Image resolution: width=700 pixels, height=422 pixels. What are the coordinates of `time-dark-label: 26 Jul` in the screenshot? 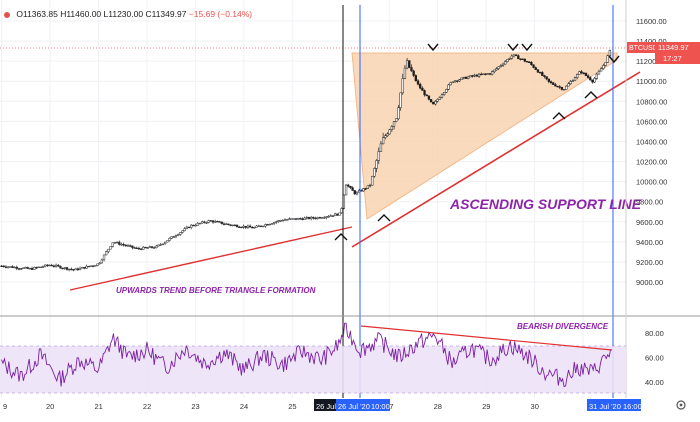 It's located at (326, 406).